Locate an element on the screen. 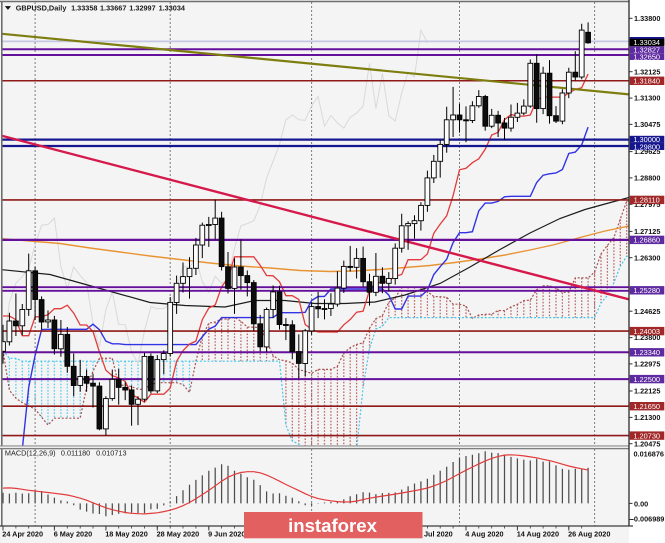  svg-text: 24 Apr 2020 is located at coordinates (22, 534).